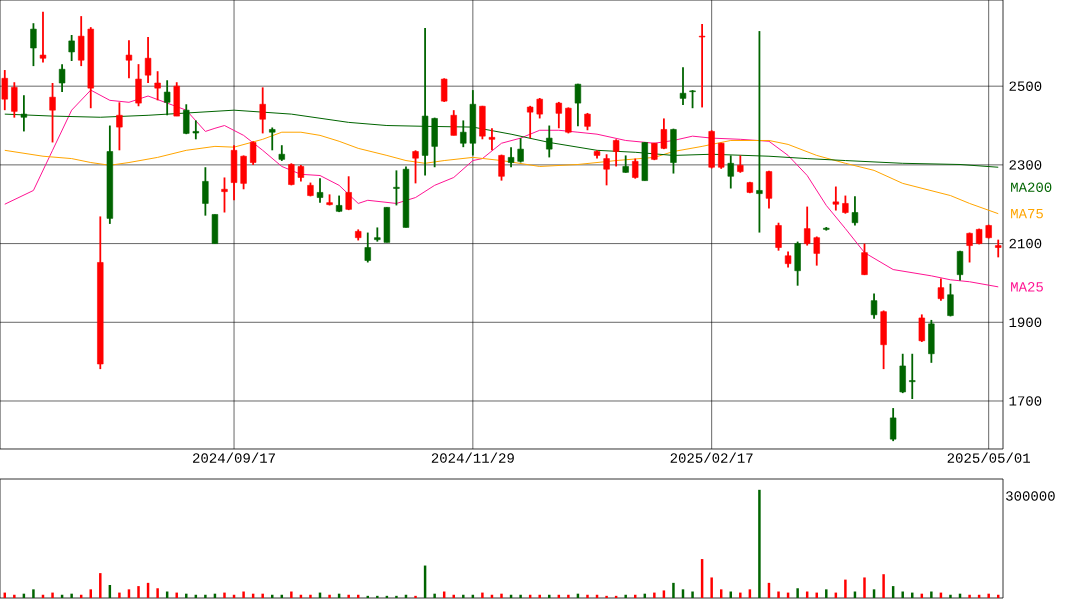 The height and width of the screenshot is (600, 1065). Describe the element at coordinates (1025, 322) in the screenshot. I see `y-tick-label: 1900` at that location.